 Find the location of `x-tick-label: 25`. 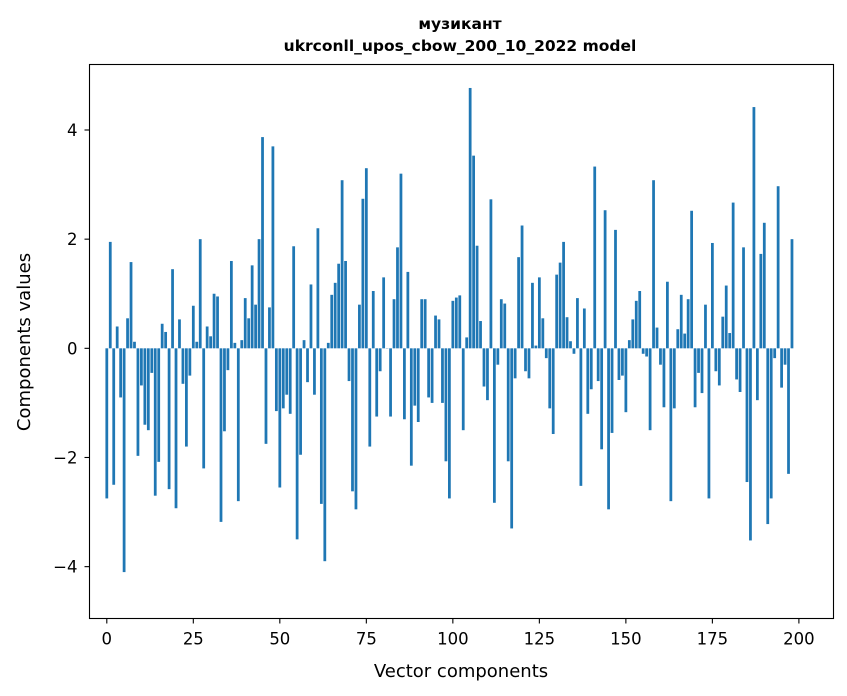

x-tick-label: 25 is located at coordinates (193, 639).